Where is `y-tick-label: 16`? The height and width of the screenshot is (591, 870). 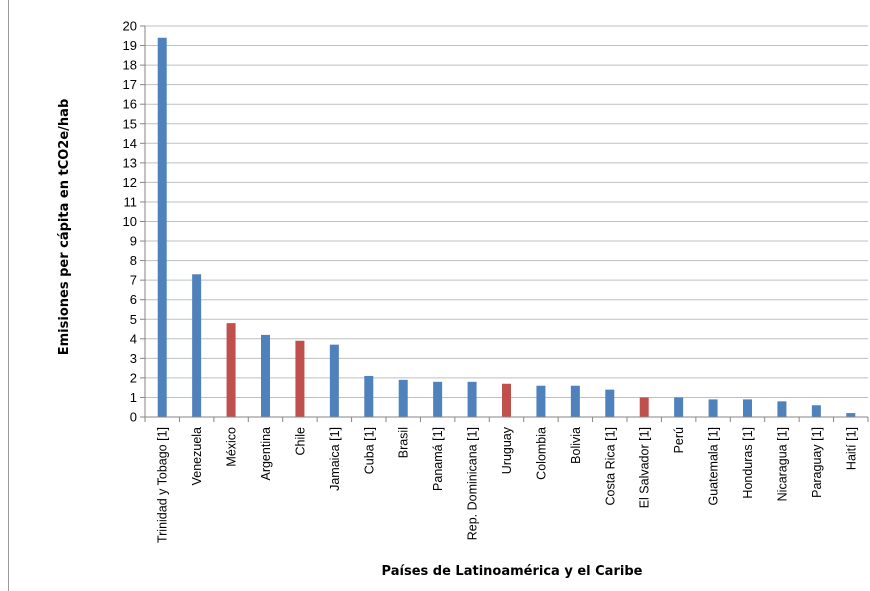
y-tick-label: 16 is located at coordinates (130, 104).